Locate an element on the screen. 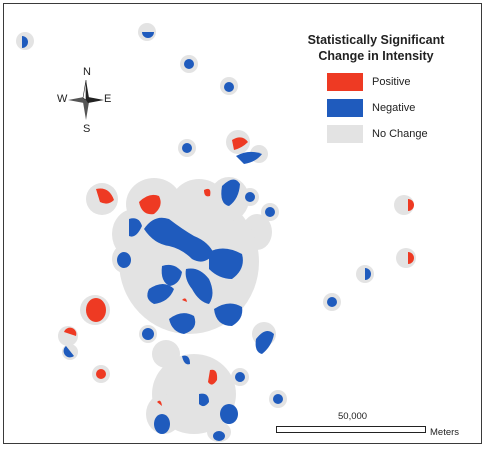 This screenshot has height=452, width=488. legend-label-negative: Negative is located at coordinates (394, 108).